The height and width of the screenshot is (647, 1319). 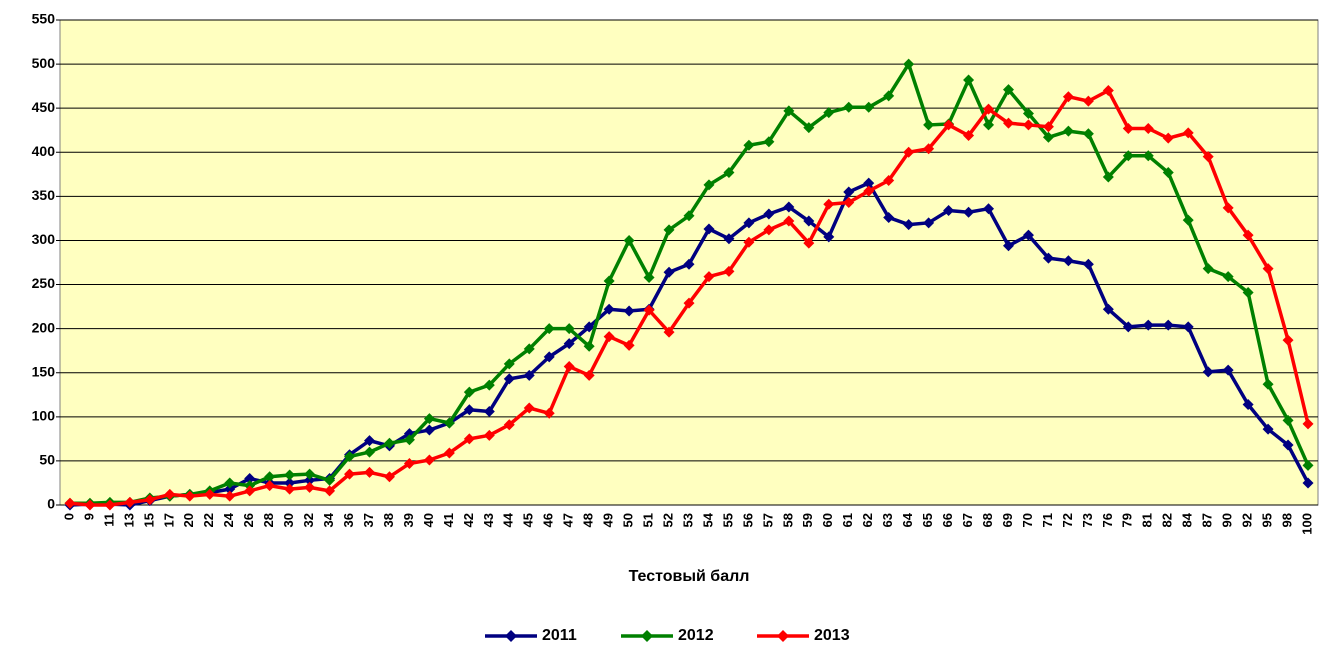 I want to click on x-tick-label: 42, so click(x=468, y=520).